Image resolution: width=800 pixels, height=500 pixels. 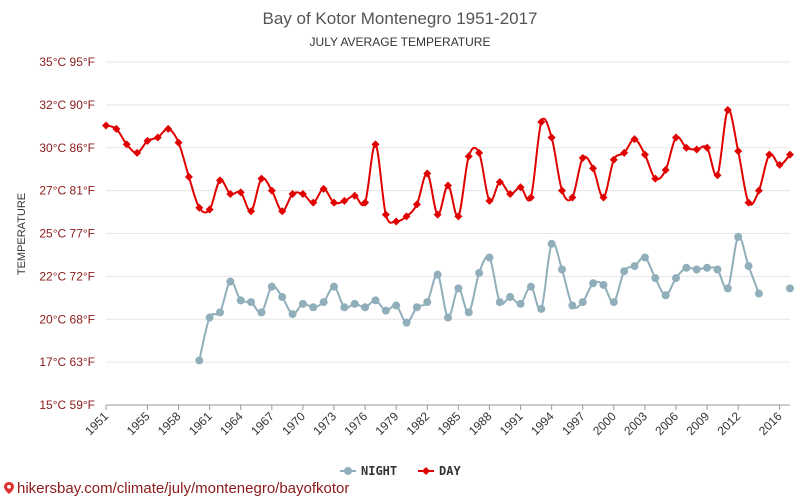 What do you see at coordinates (439, 471) in the screenshot?
I see `legend-item-day: DAY` at bounding box center [439, 471].